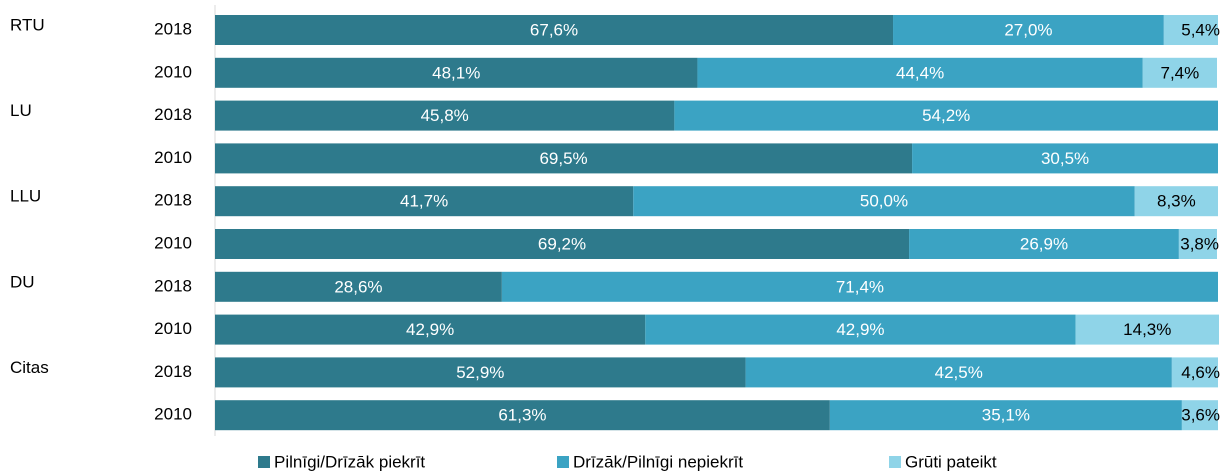 The width and height of the screenshot is (1226, 473). What do you see at coordinates (951, 461) in the screenshot?
I see `legend-label: Grūti pateikt` at bounding box center [951, 461].